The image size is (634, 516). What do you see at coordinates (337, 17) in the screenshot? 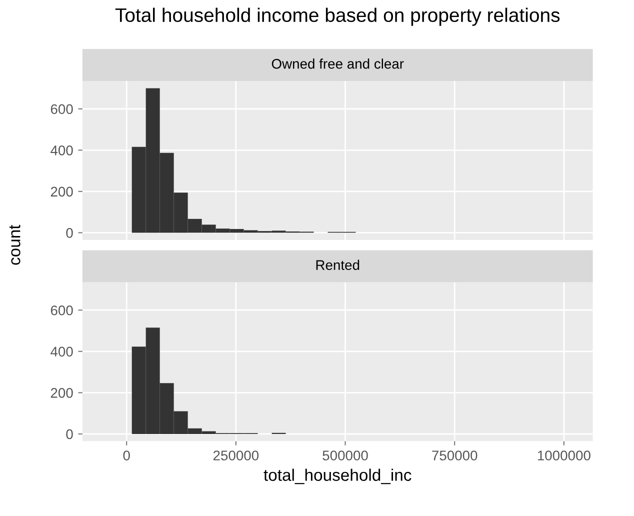
I see `chart-title: Total household income based on property relations` at bounding box center [337, 17].